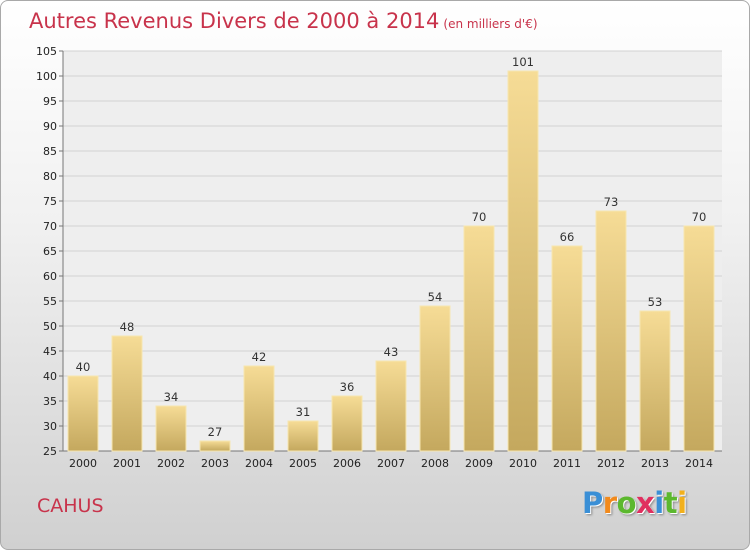  What do you see at coordinates (347, 463) in the screenshot?
I see `x-tick-label: 2006` at bounding box center [347, 463].